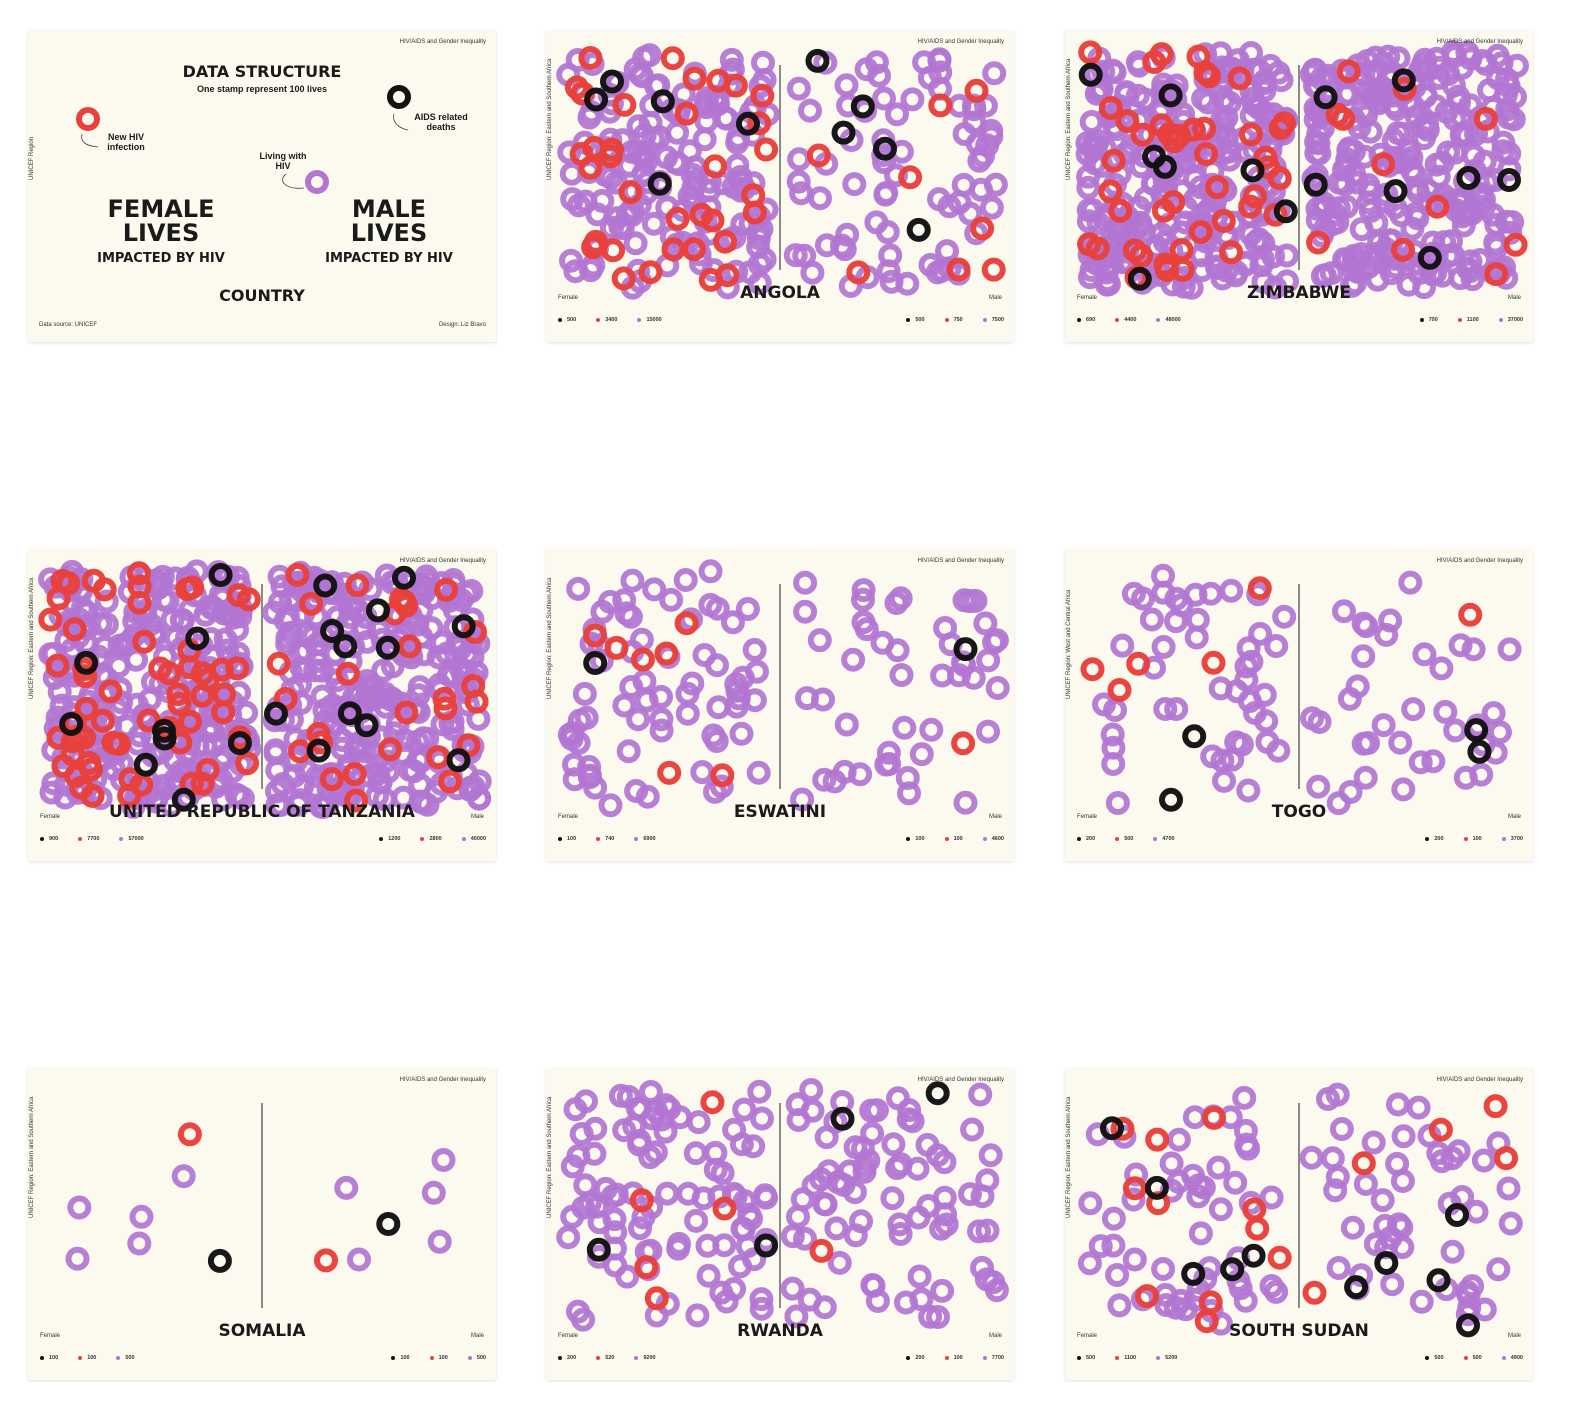  I want to click on new-infection-stamp, so click(88, 119).